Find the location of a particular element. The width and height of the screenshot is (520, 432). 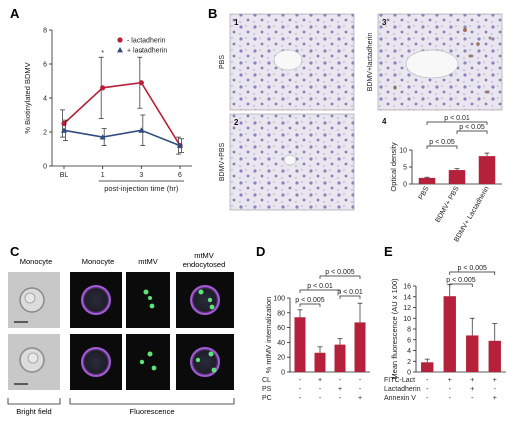

d-ytick-label: 0 is located at coordinates (283, 373).